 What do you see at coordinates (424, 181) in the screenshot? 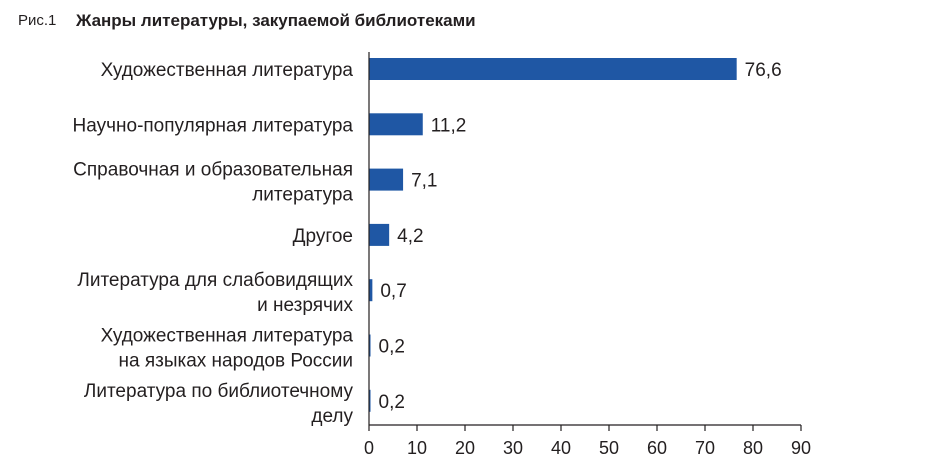
I see `value-label: 7,1` at bounding box center [424, 181].